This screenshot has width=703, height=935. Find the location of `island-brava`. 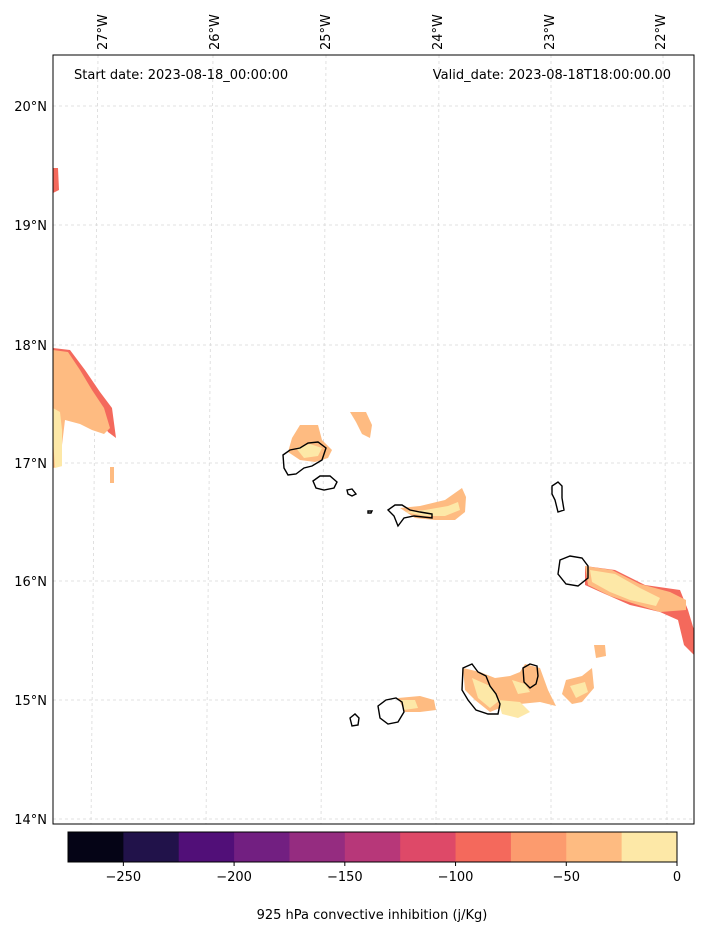

island-brava is located at coordinates (354, 720).